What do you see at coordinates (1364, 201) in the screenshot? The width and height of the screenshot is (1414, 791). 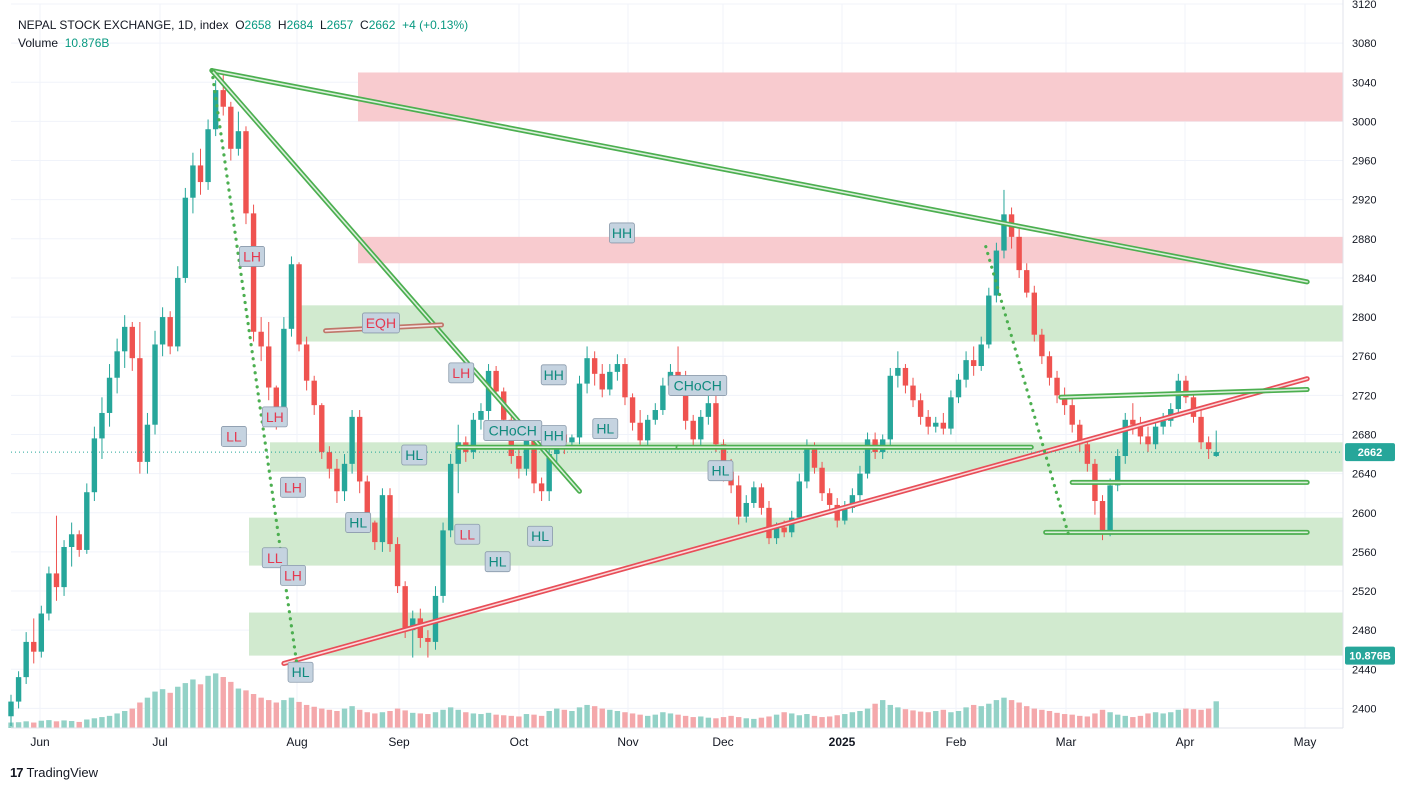 I see `y-tick-label: 2920` at bounding box center [1364, 201].